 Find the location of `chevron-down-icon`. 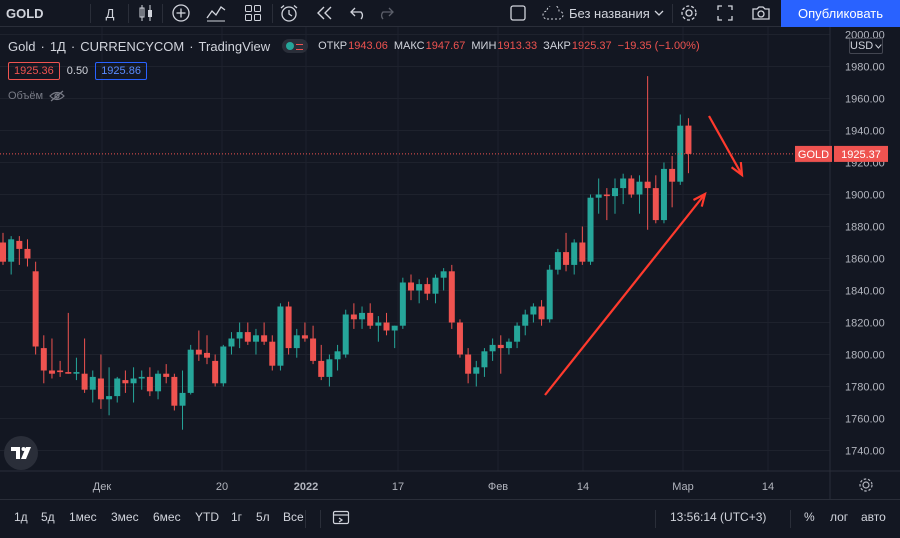

chevron-down-icon is located at coordinates (659, 13).